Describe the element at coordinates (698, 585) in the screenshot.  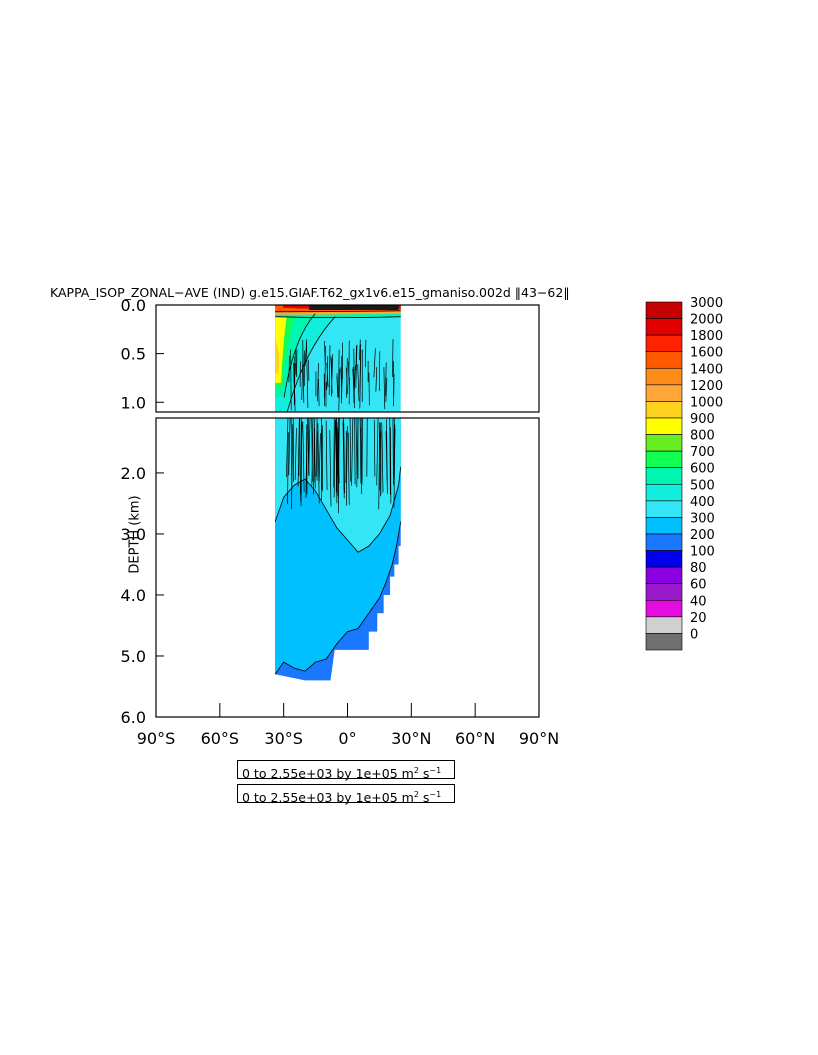
I see `colorbar-label: 60` at that location.